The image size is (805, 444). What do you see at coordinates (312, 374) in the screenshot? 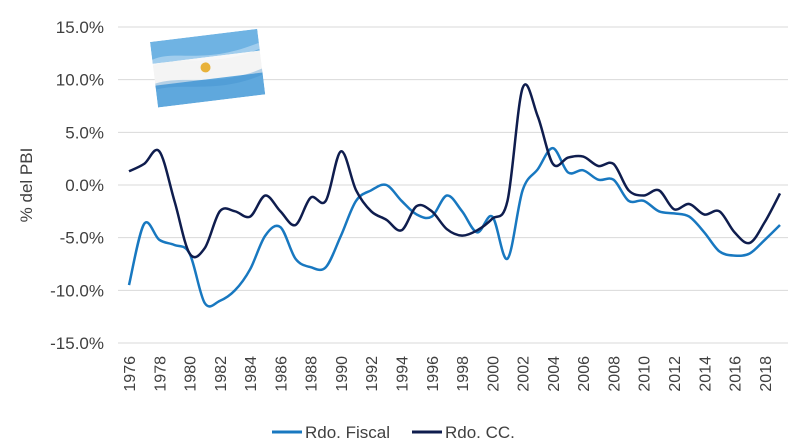
I see `x-tick-label: 1988` at bounding box center [312, 374].